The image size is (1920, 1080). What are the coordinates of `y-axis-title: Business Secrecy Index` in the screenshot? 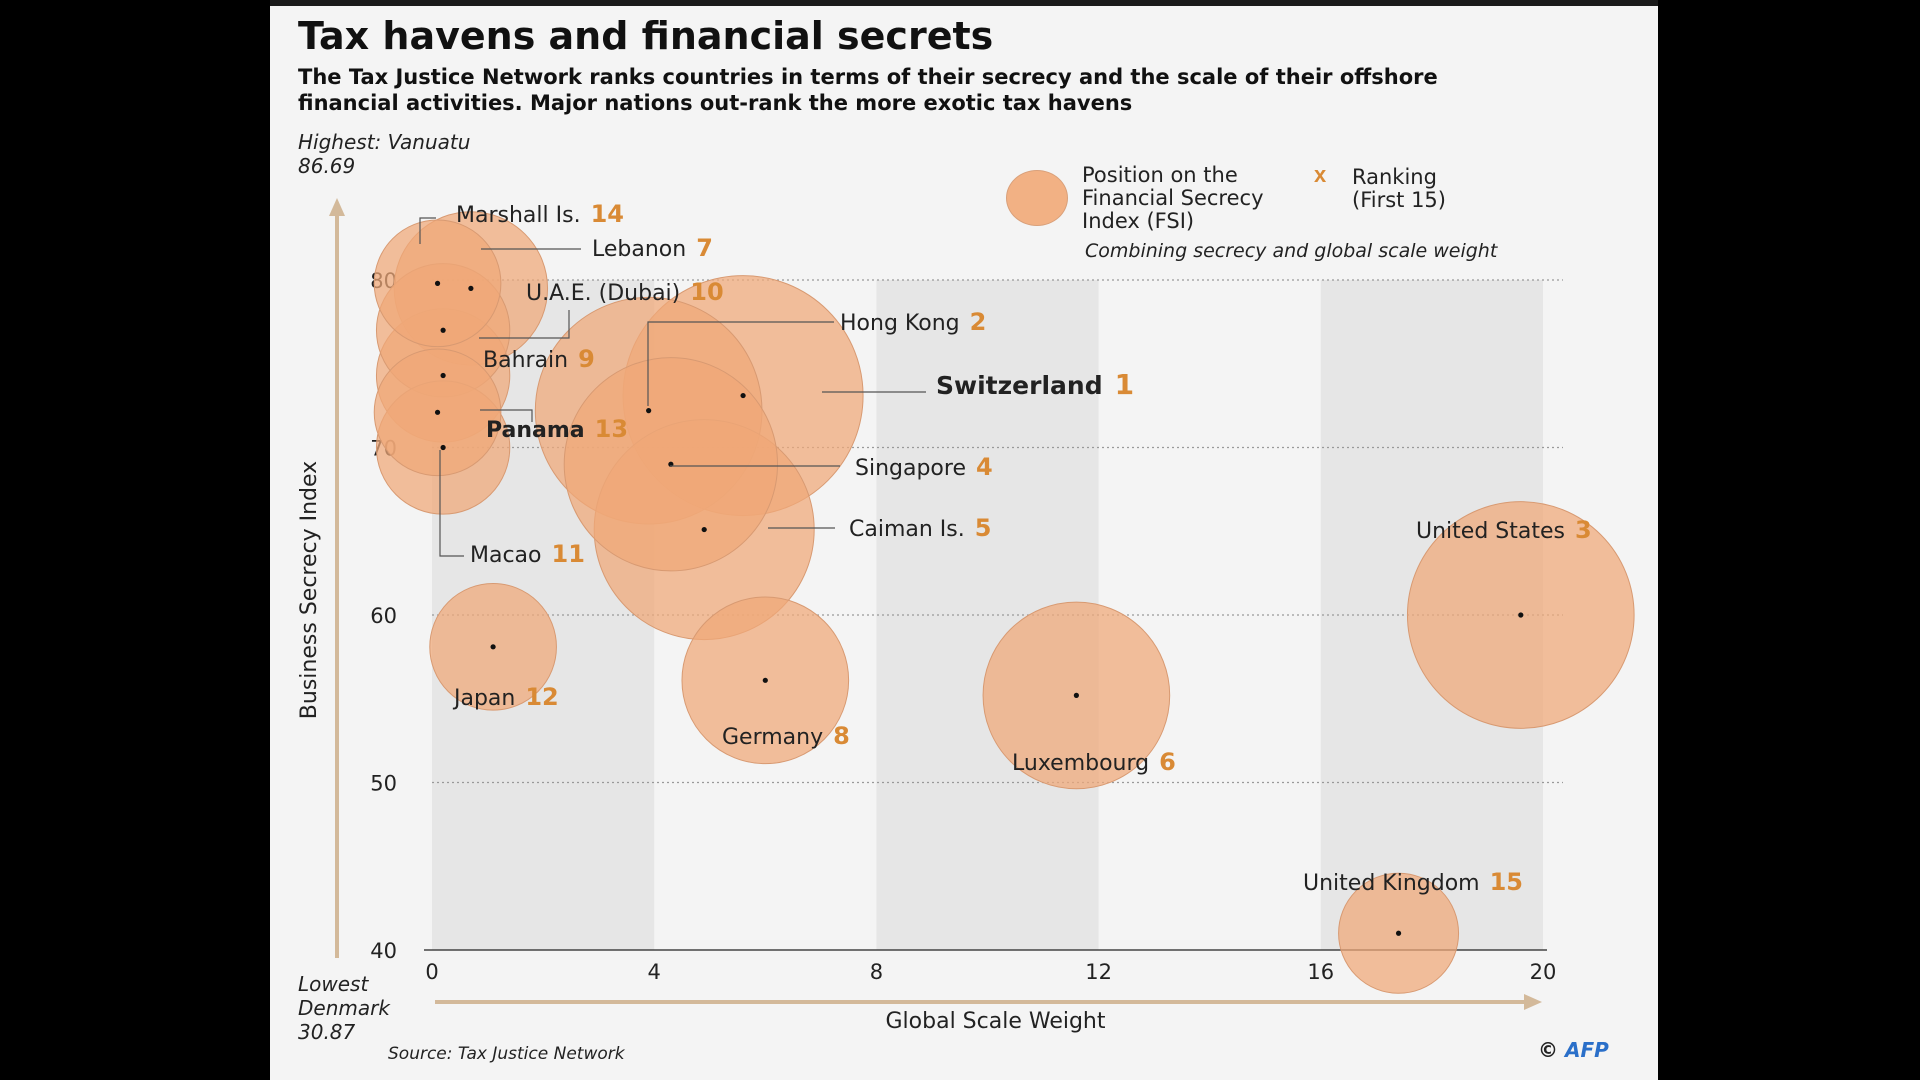 It's located at (309, 590).